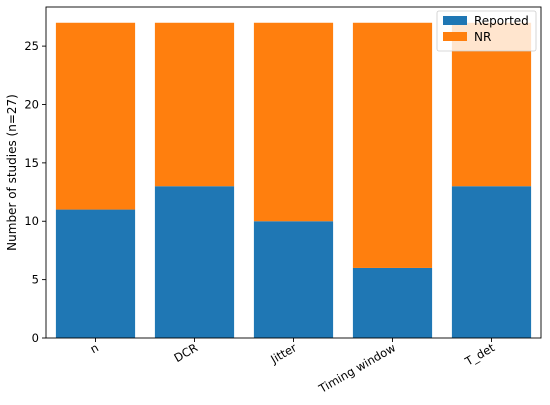  Describe the element at coordinates (455, 36) in the screenshot. I see `legend-swatch-nr` at that location.